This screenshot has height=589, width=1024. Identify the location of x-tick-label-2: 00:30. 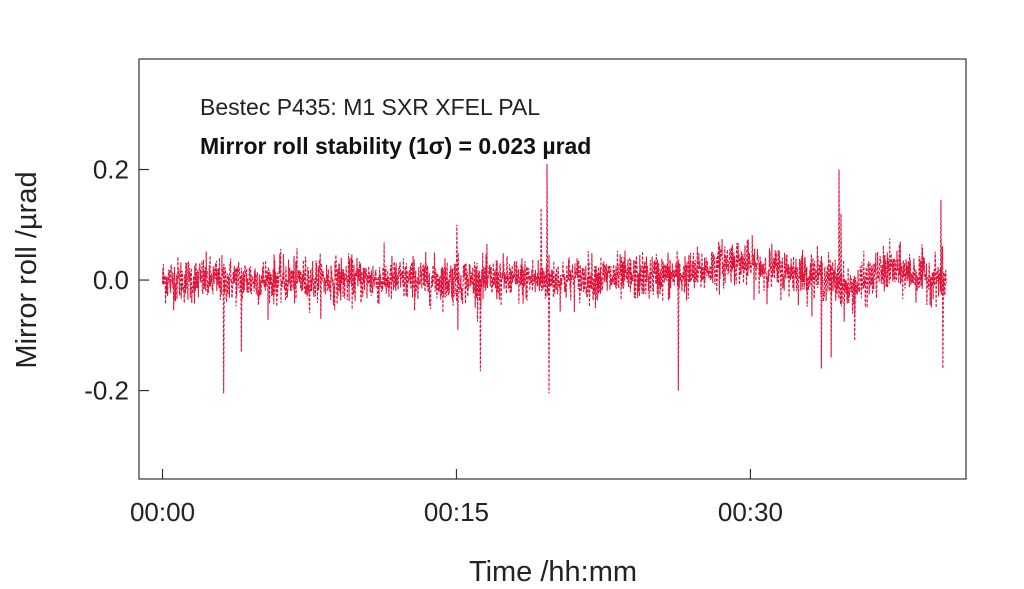
(750, 512).